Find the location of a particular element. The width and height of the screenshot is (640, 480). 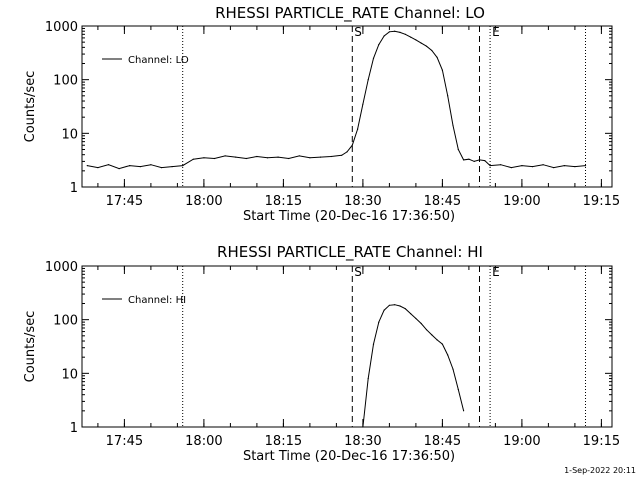

x-tick-label: 18:30 is located at coordinates (362, 201).